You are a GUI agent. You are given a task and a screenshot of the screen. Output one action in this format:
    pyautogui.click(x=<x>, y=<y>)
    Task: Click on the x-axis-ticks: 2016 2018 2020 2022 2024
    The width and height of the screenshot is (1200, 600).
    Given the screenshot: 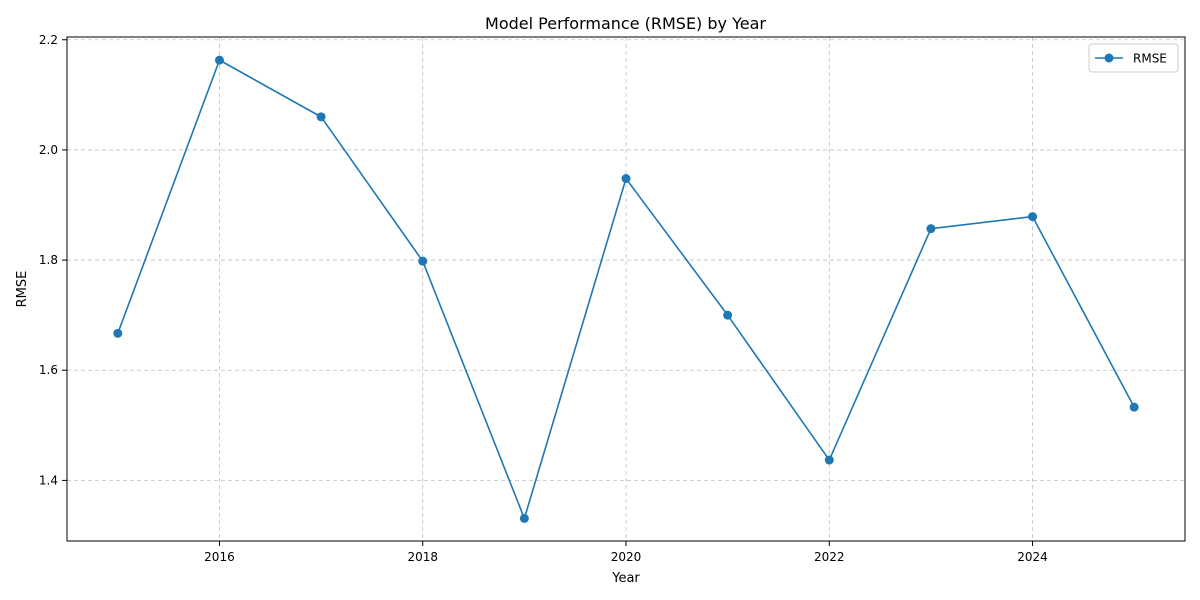 What is the action you would take?
    pyautogui.click(x=626, y=552)
    